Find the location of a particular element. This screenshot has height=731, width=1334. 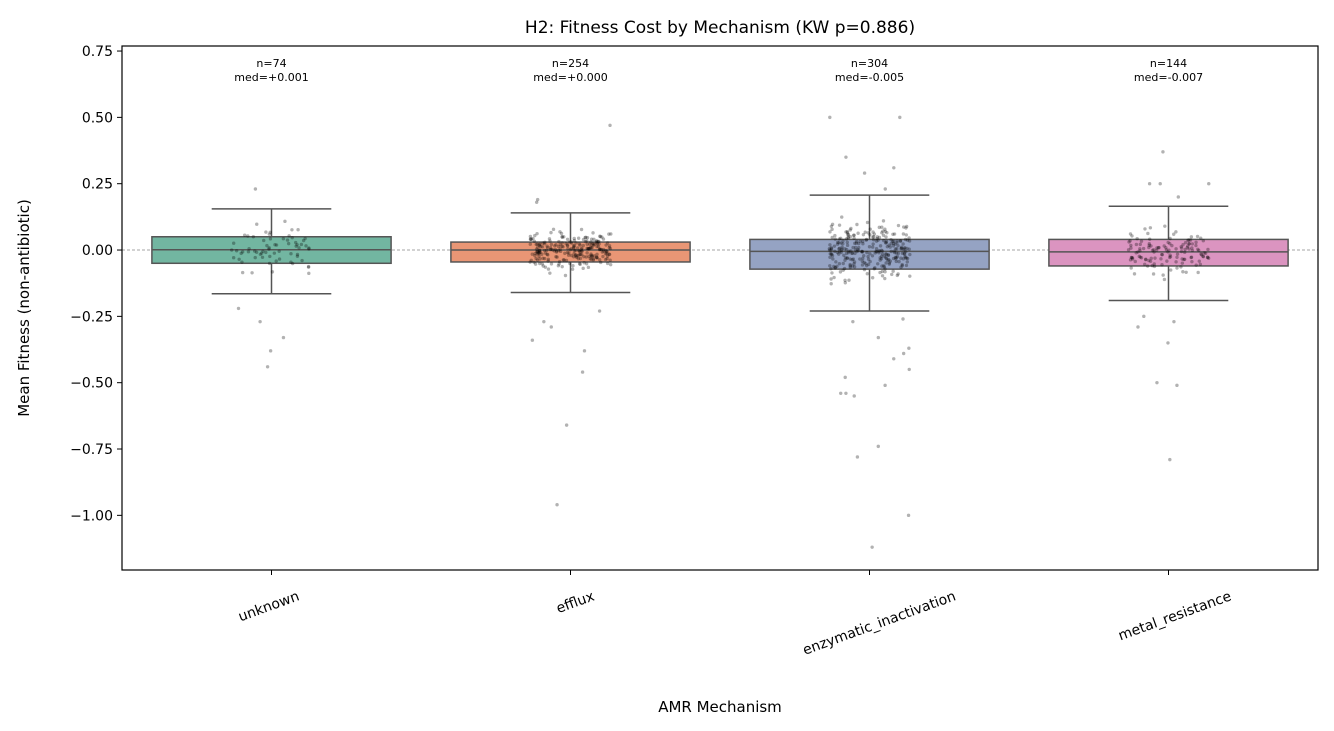

x-tick-label: efflux is located at coordinates (575, 602).